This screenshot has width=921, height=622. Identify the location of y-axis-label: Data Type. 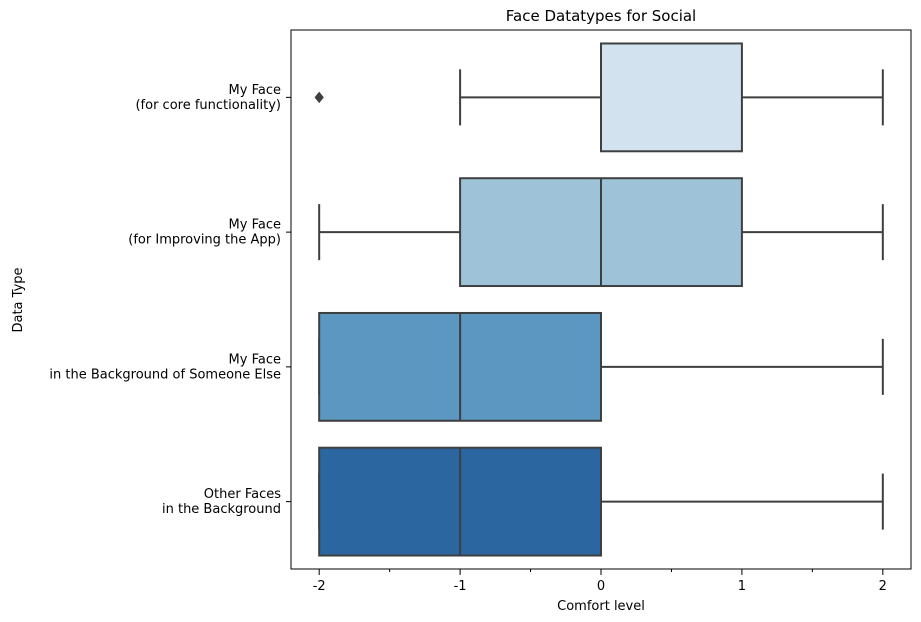
(18, 299).